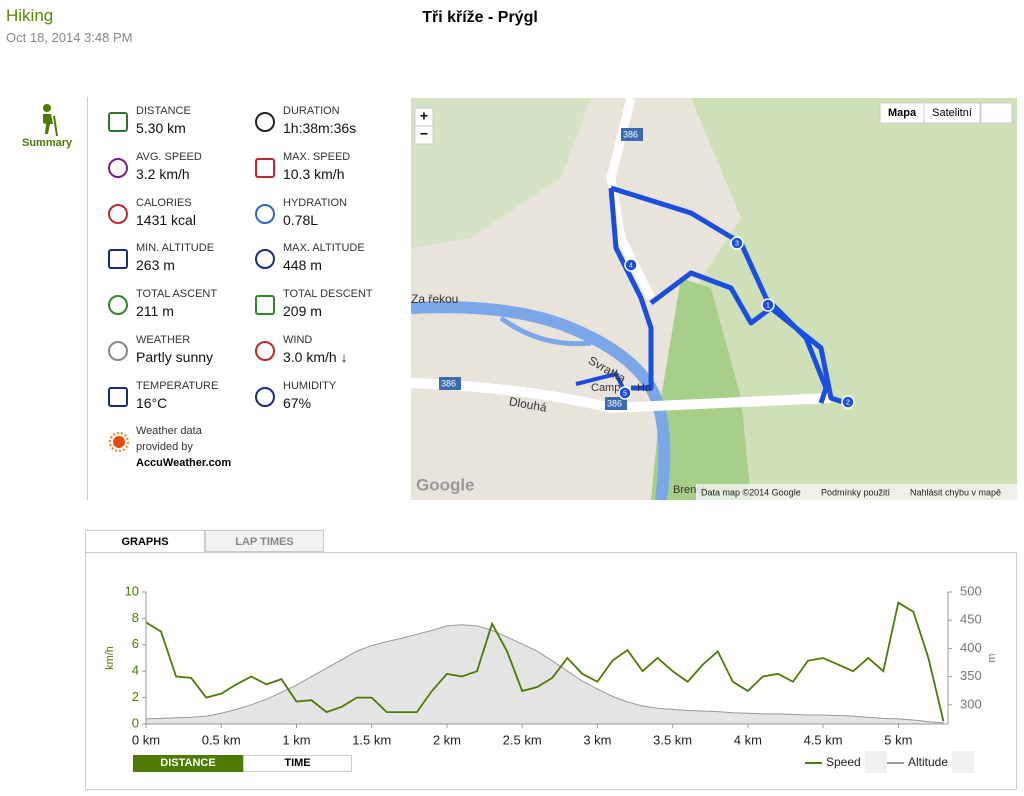 This screenshot has width=1024, height=796. I want to click on stat-value: 1h:38m:36s, so click(320, 128).